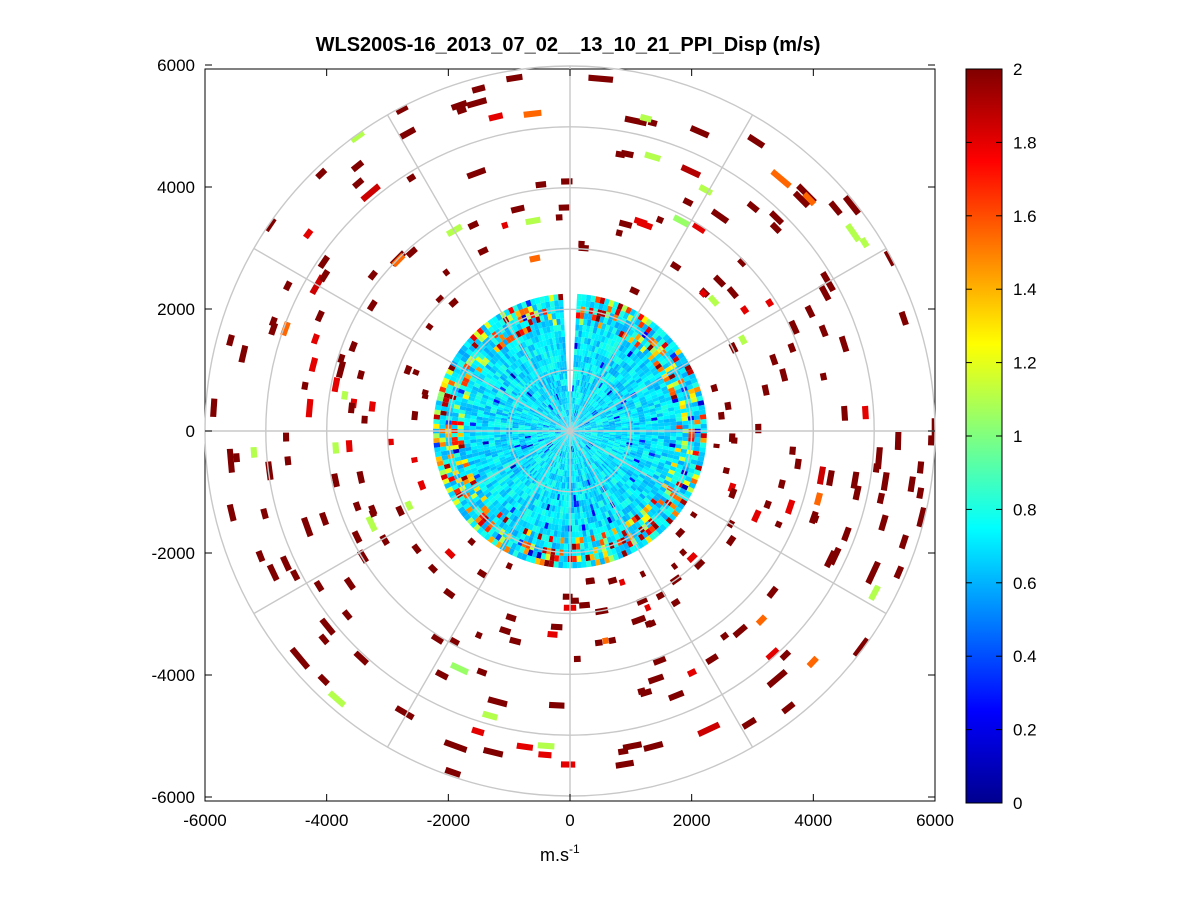 The height and width of the screenshot is (901, 1201). What do you see at coordinates (1025, 216) in the screenshot?
I see `colorbar-tick-label: 1.6` at bounding box center [1025, 216].